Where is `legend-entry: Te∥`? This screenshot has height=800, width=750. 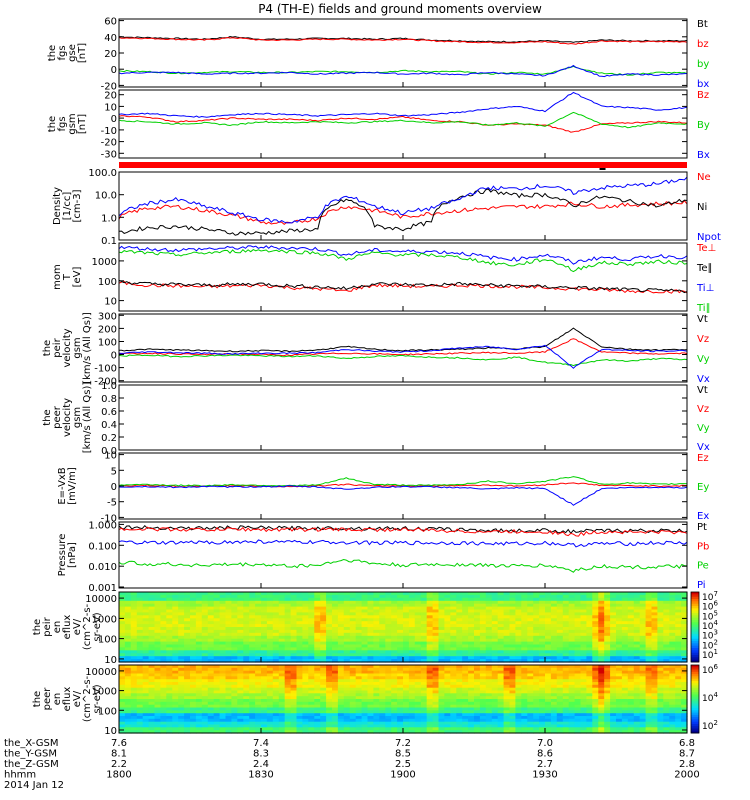 legend-entry: Te∥ is located at coordinates (704, 268).